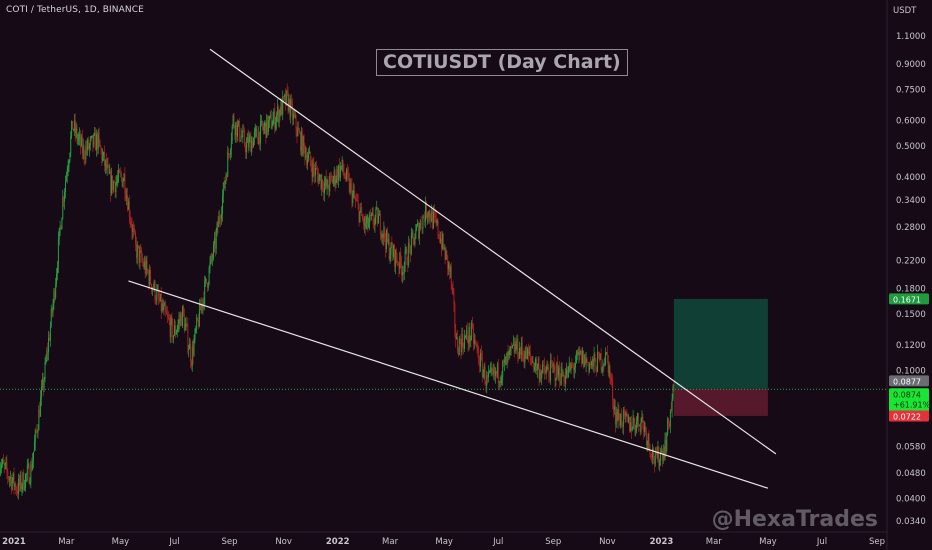  Describe the element at coordinates (75, 10) in the screenshot. I see `symbol-header: COTI / TetherUS, 1D, BINANCE` at that location.